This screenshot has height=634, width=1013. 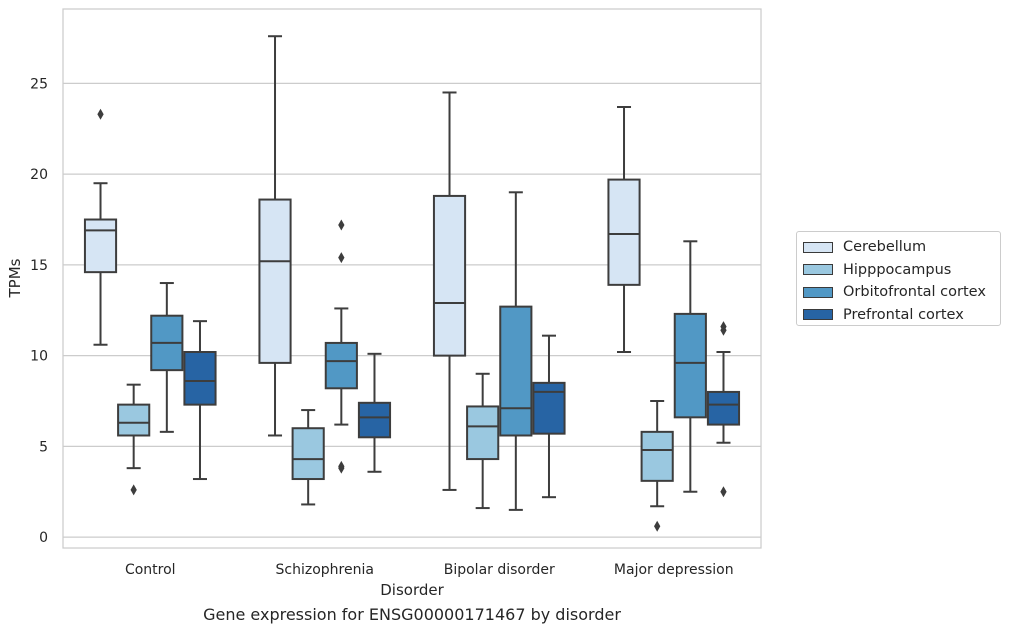 What do you see at coordinates (412, 590) in the screenshot?
I see `x-axis-label: Disorder` at bounding box center [412, 590].